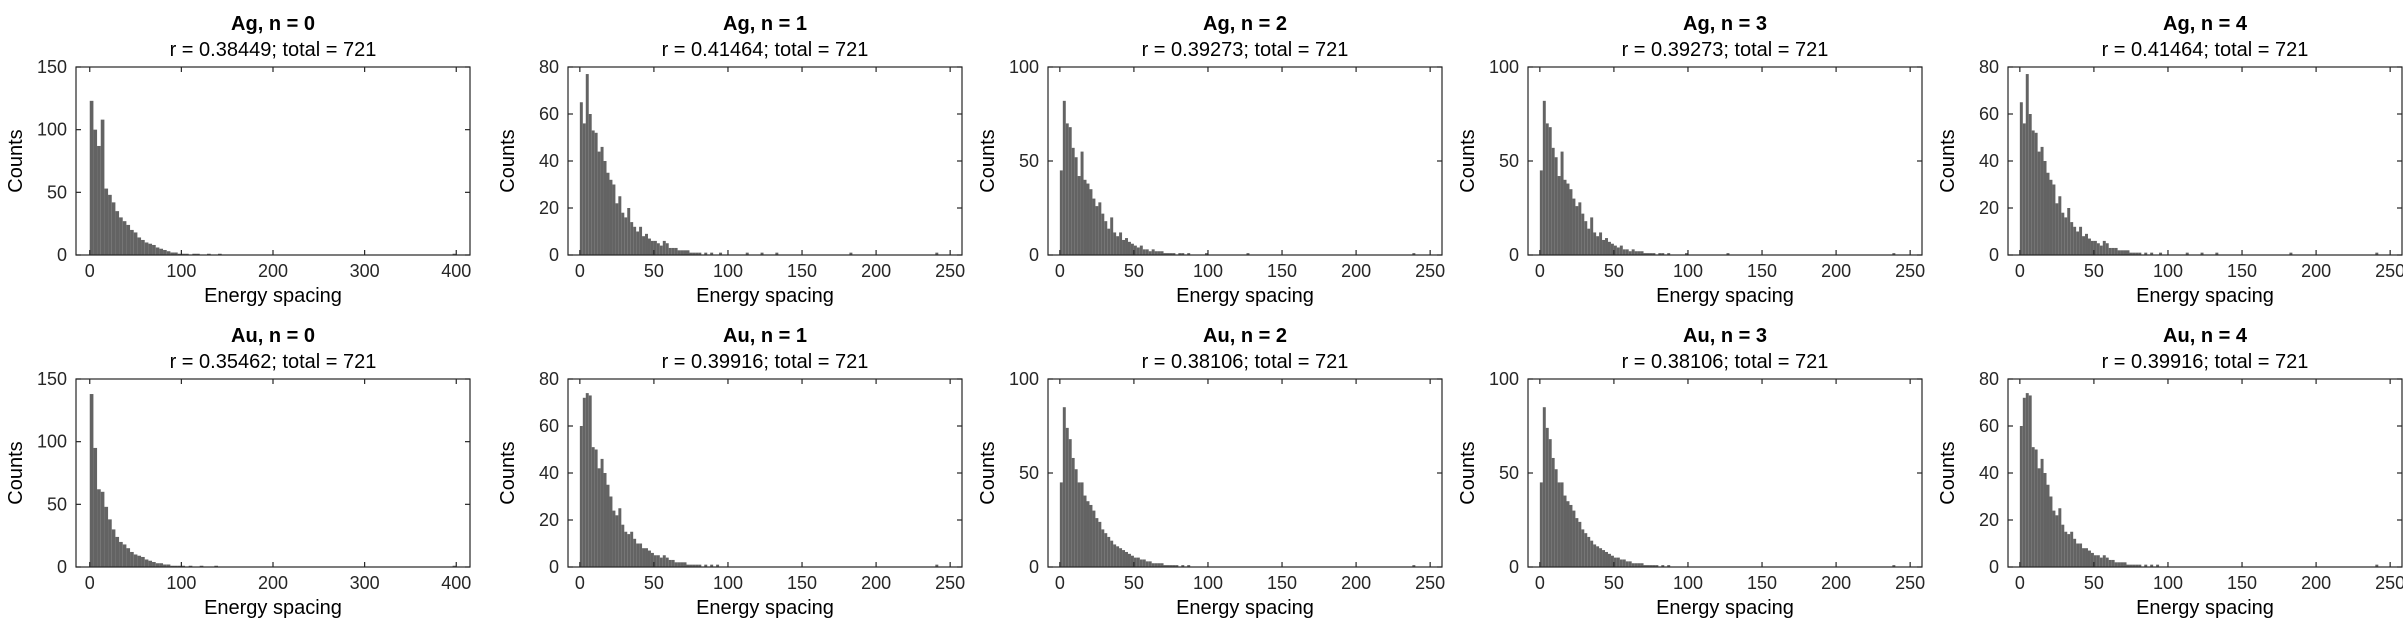 This screenshot has height=625, width=2403. What do you see at coordinates (654, 583) in the screenshot?
I see `x-tick-label: 50` at bounding box center [654, 583].